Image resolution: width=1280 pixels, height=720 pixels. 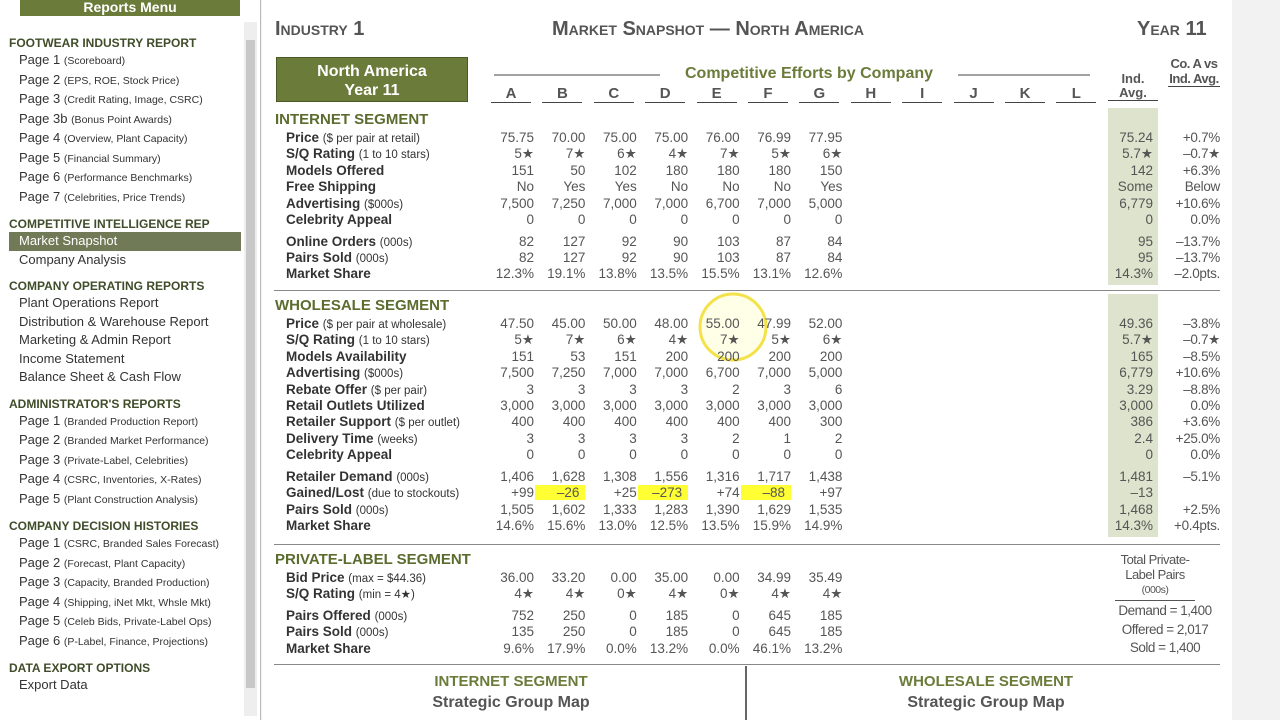 I want to click on row-name: Advertising, so click(x=323, y=373).